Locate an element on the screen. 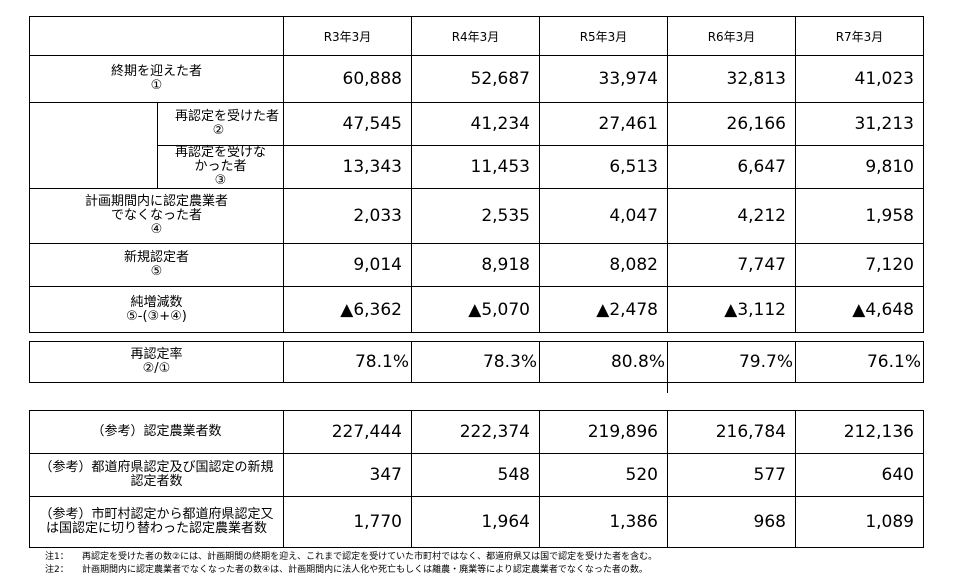 Image resolution: width=960 pixels, height=582 pixels. cell-value: 1,089 is located at coordinates (859, 522).